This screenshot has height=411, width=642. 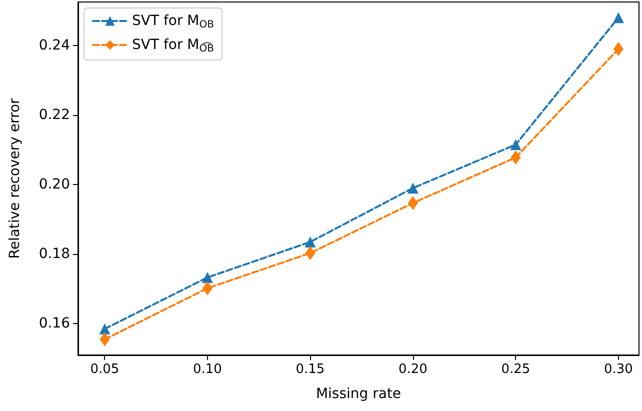 What do you see at coordinates (310, 369) in the screenshot?
I see `x-tick-label: 0.15` at bounding box center [310, 369].